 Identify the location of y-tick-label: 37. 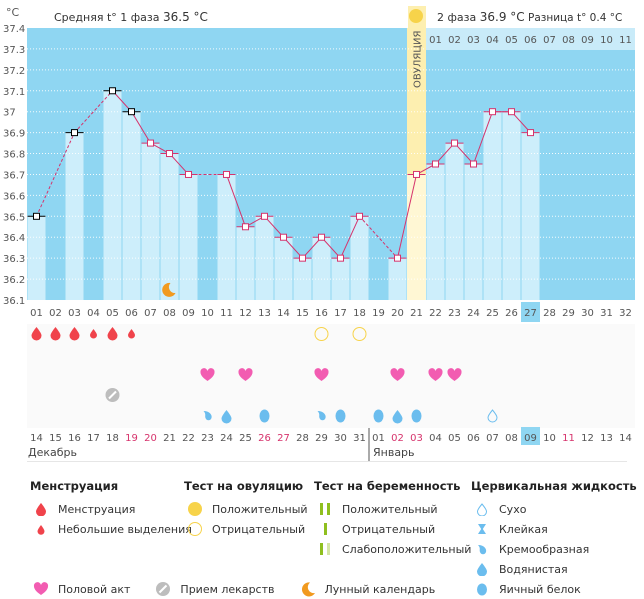
(9, 113).